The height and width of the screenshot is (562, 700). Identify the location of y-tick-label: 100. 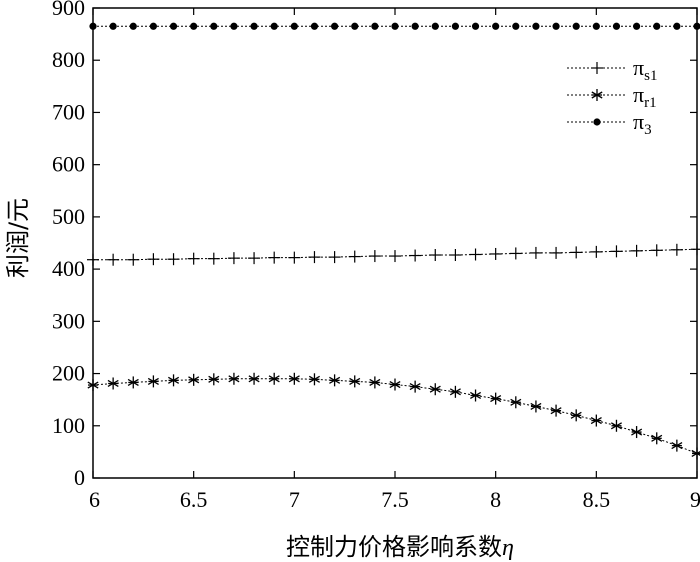
(68, 425).